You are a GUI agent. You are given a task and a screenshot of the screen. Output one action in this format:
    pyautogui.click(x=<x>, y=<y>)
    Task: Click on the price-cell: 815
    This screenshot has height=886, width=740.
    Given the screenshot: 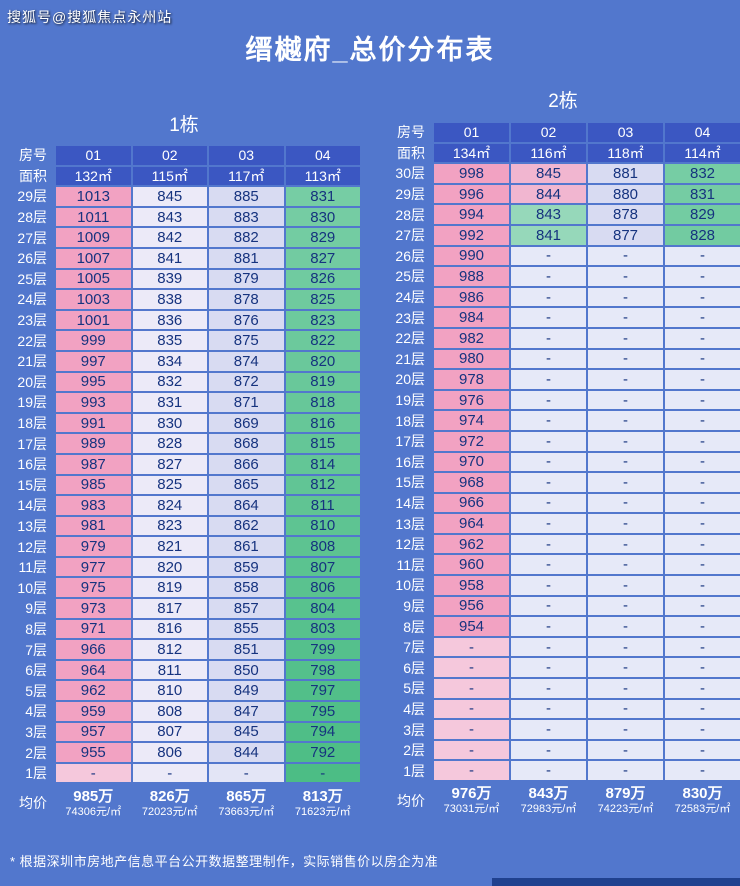 What is the action you would take?
    pyautogui.click(x=322, y=443)
    